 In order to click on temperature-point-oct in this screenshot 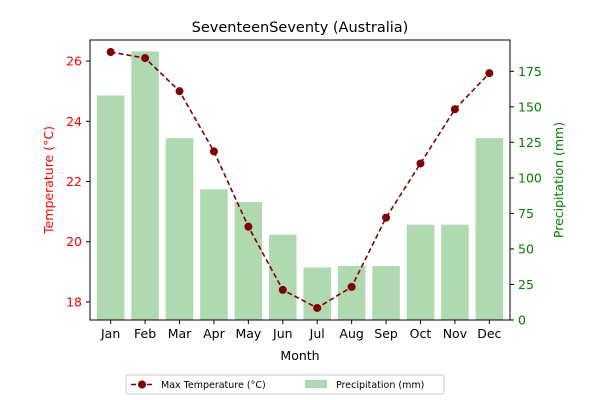, I will do `click(420, 163)`.